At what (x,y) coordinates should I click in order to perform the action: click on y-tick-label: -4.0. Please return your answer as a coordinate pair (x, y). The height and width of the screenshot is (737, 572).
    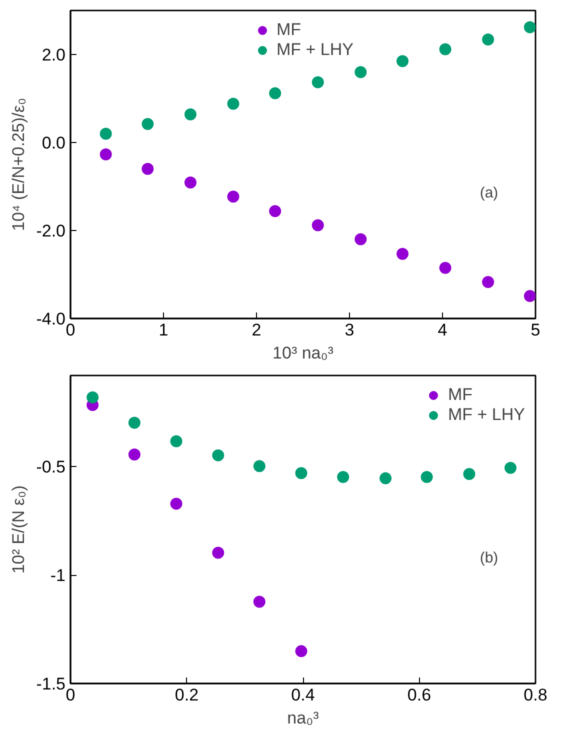
    Looking at the image, I should click on (51, 319).